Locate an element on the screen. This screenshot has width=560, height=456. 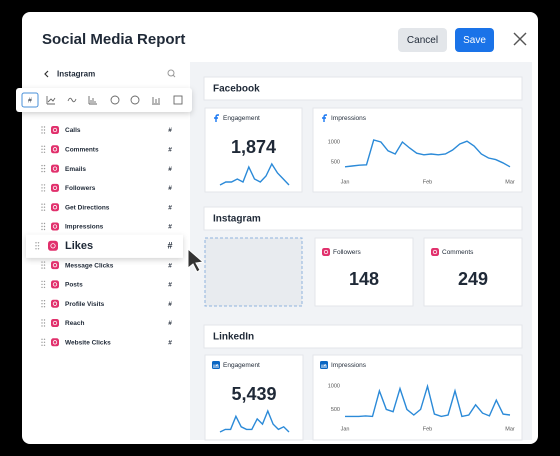
section-title: LinkedIn is located at coordinates (233, 337).